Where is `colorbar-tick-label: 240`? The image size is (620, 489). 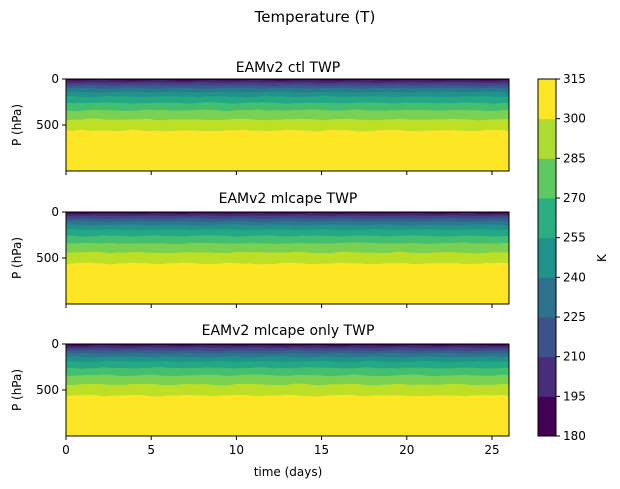
colorbar-tick-label: 240 is located at coordinates (574, 277).